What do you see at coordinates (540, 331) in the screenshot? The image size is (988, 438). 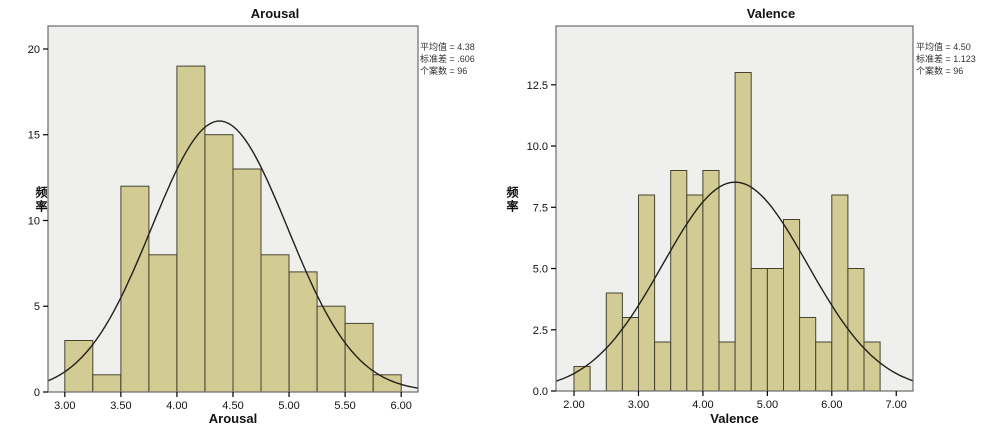 I see `y-tick-label: 2.5` at bounding box center [540, 331].